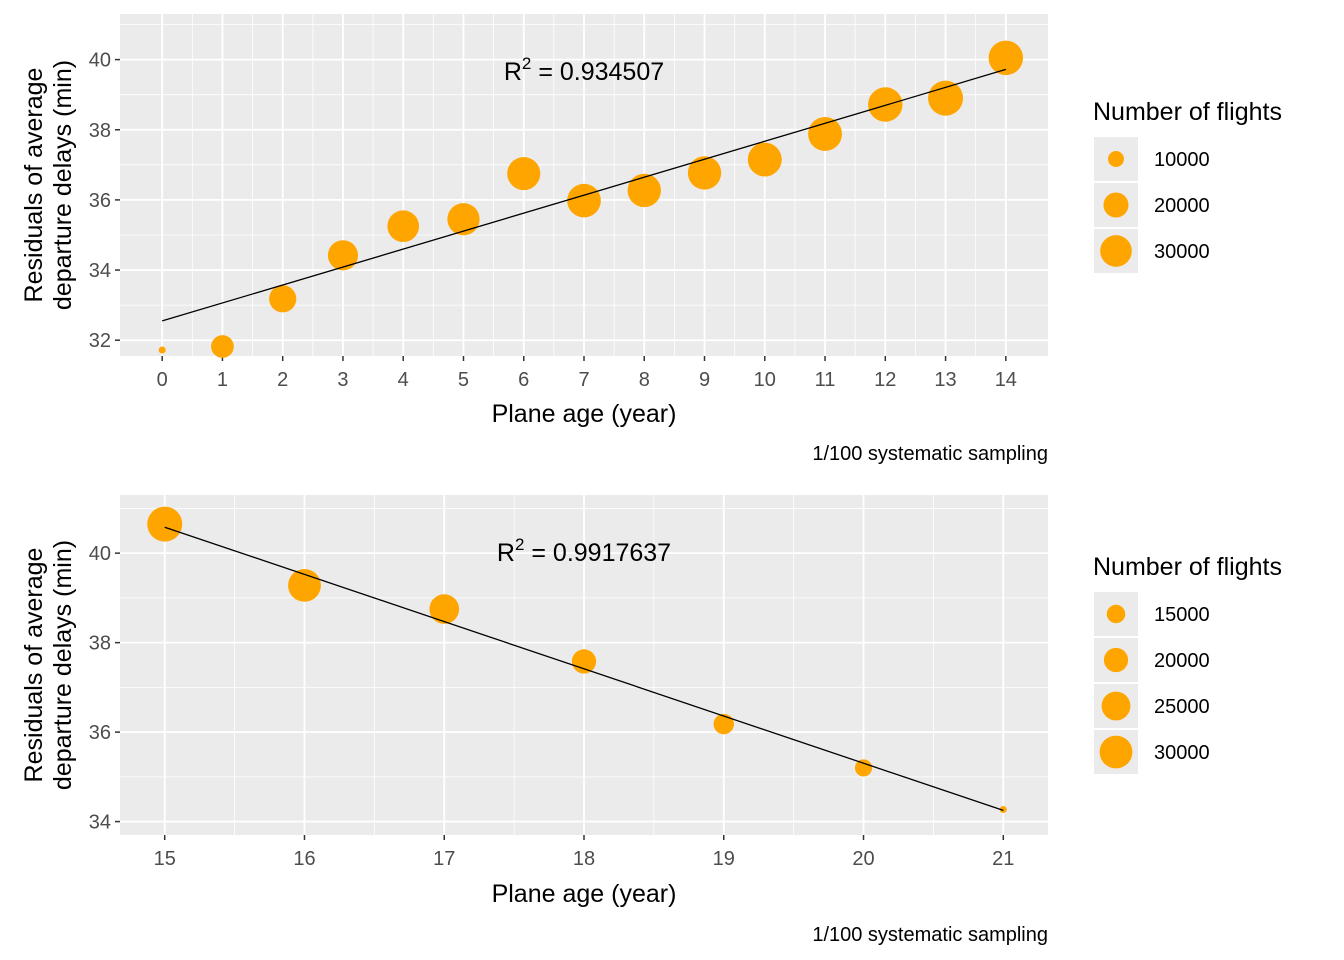  I want to click on x-tick-label: 5, so click(463, 380).